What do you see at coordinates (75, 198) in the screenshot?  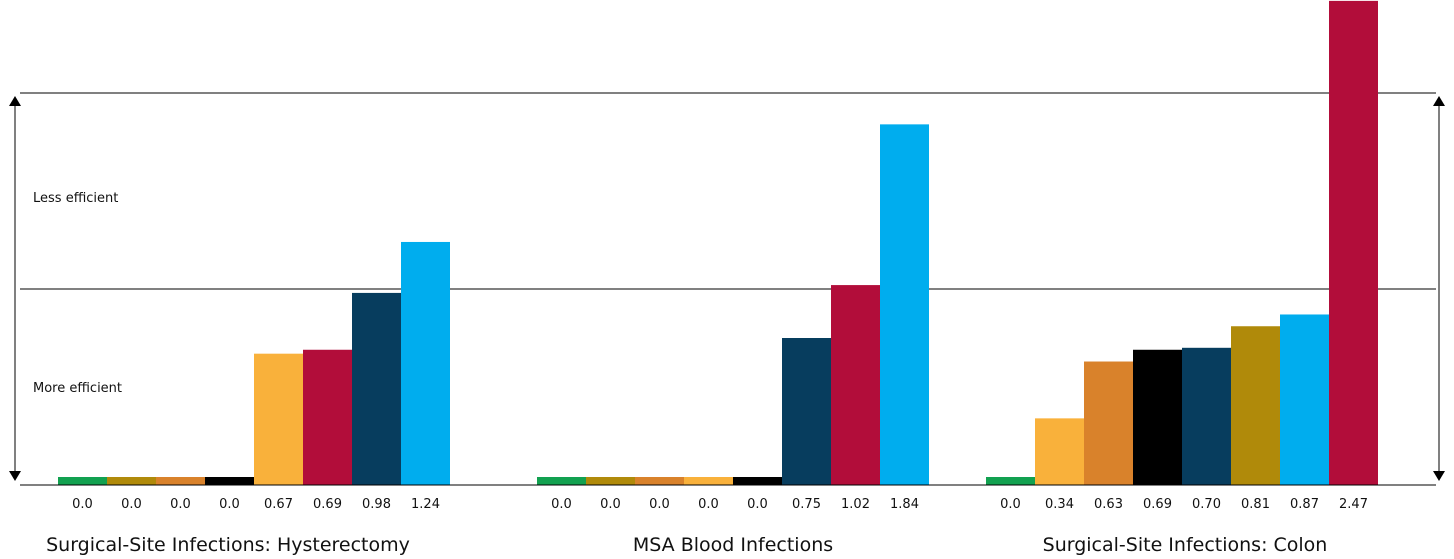 I see `upper-zone-label: Less efficient` at bounding box center [75, 198].